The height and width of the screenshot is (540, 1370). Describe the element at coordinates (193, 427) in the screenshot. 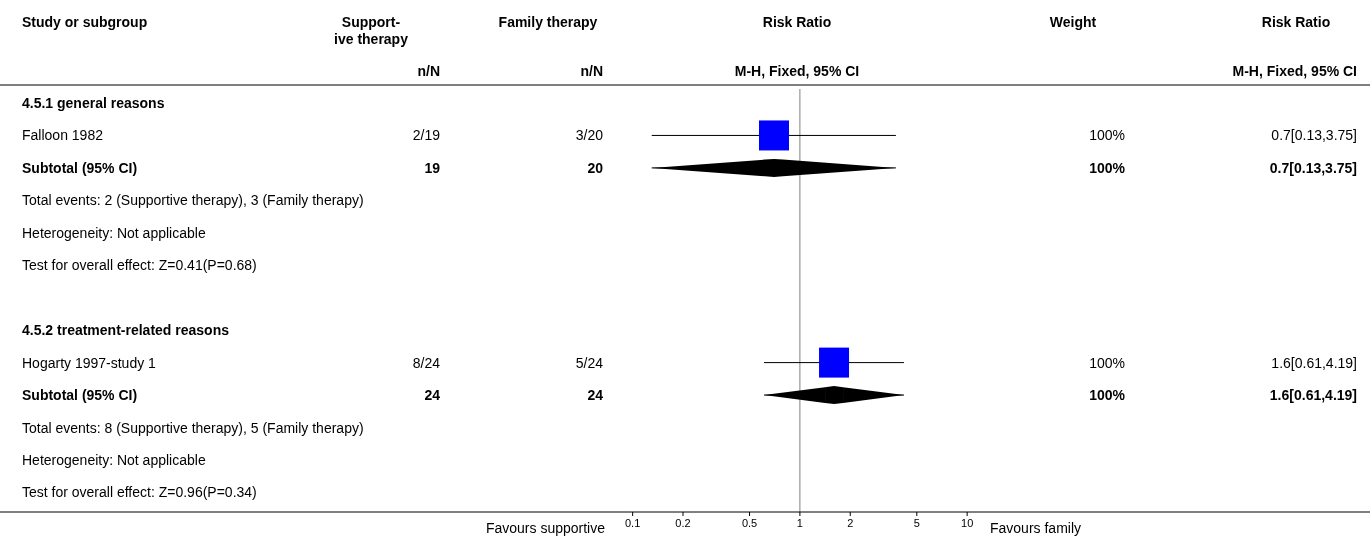

I see `category-label: Total events: 8 (Supportive therapy), 5 (Family therapy)` at that location.